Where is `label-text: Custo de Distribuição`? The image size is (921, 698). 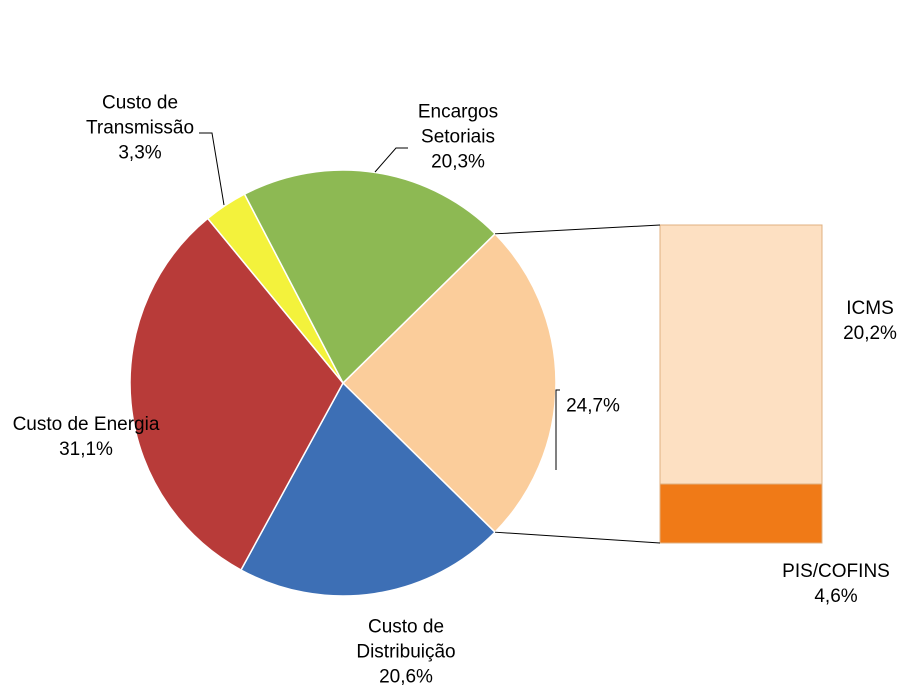
label-text: Custo de Distribuição is located at coordinates (406, 639).